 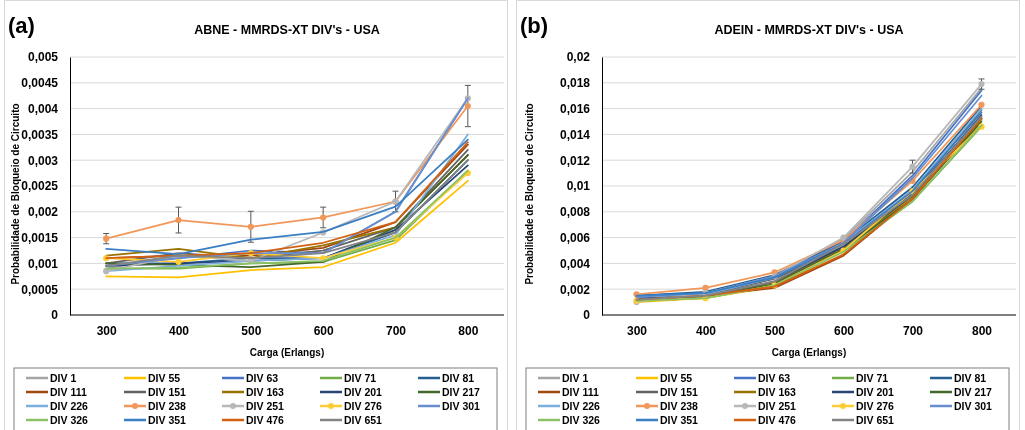 I want to click on y-tick-label: 0,018, so click(x=575, y=83).